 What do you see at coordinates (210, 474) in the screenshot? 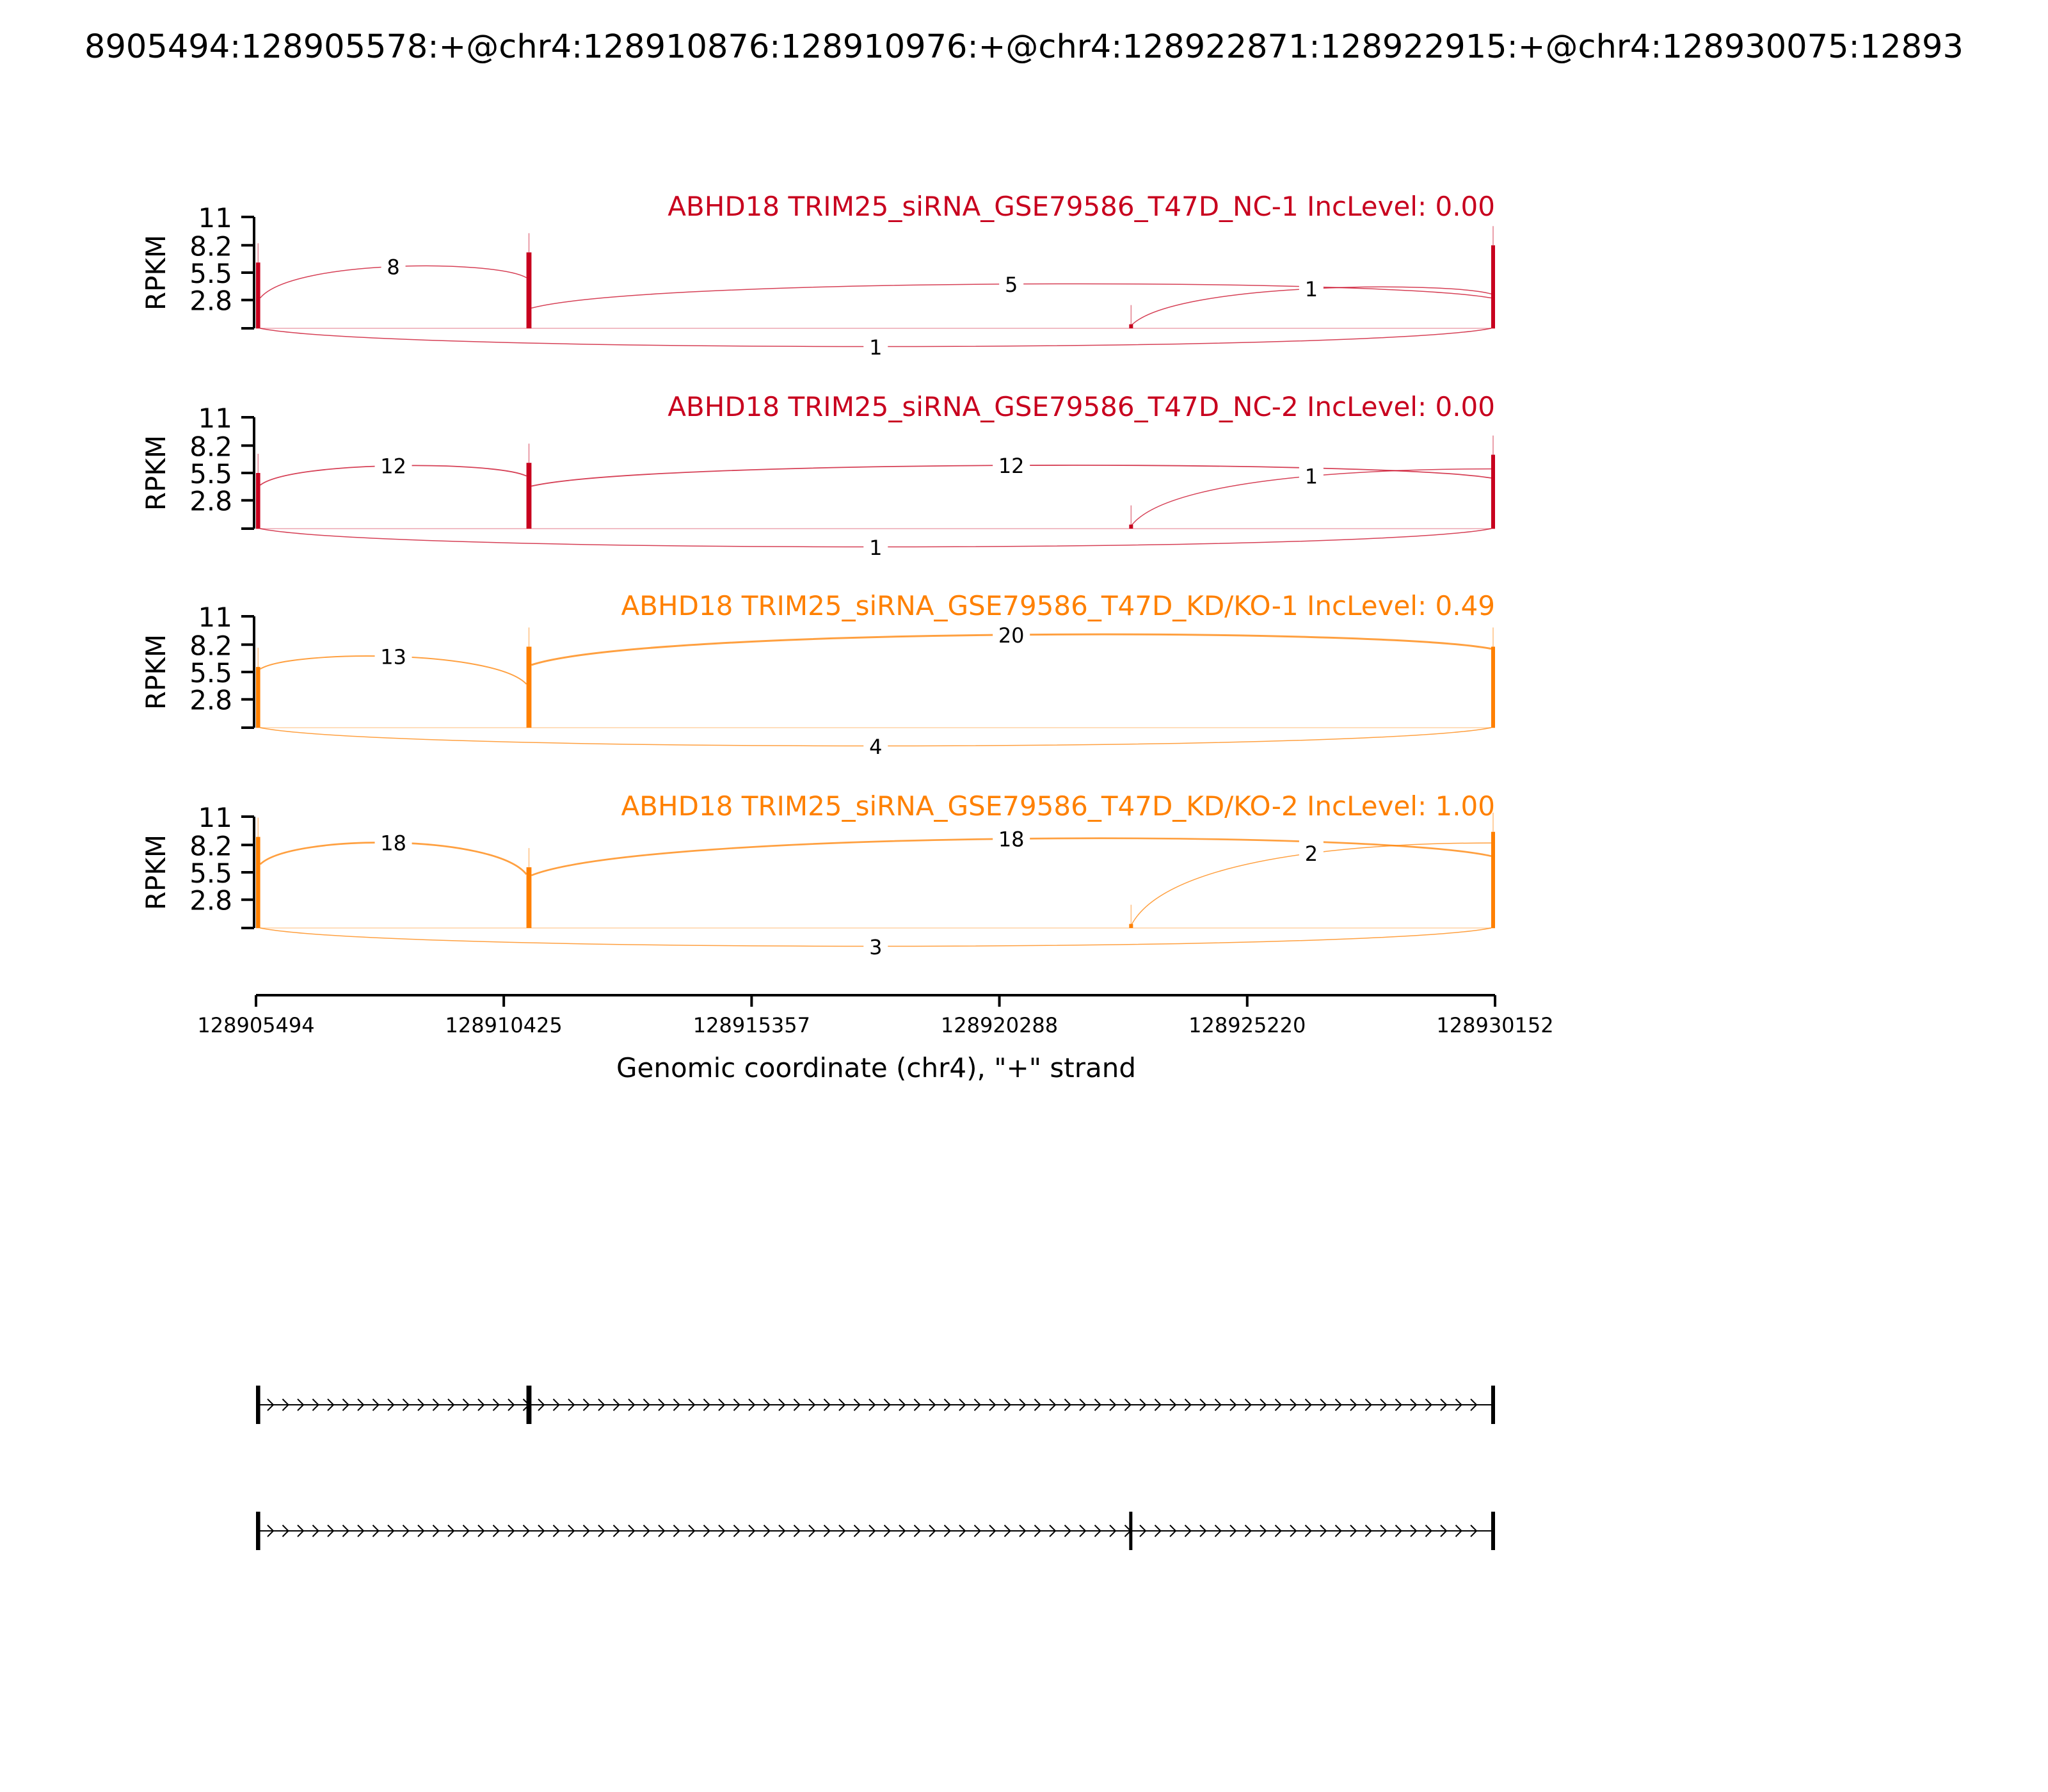
I see `y-tick-label: 5.5` at bounding box center [210, 474].